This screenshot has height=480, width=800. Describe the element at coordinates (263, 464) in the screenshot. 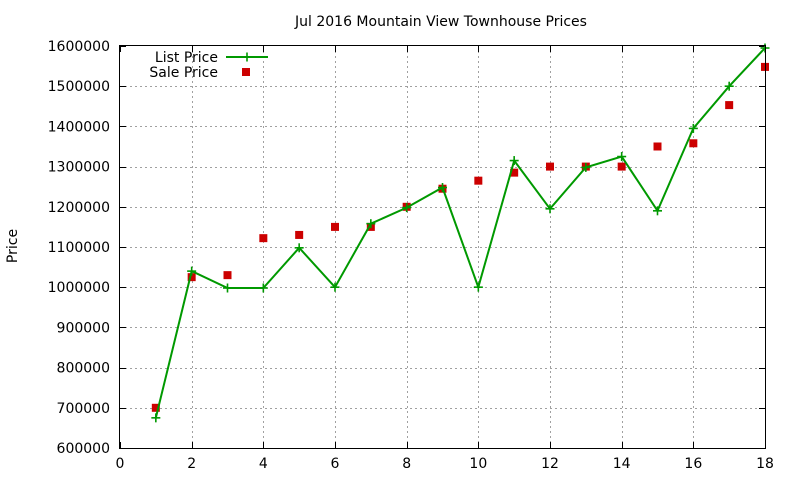

I see `x-tick-label: 4` at that location.